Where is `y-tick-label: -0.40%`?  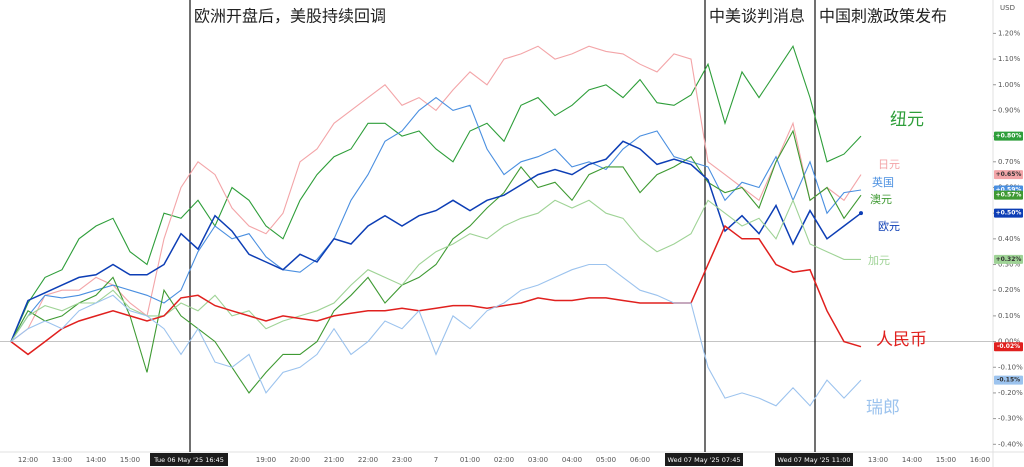 y-tick-label: -0.40% is located at coordinates (1010, 444).